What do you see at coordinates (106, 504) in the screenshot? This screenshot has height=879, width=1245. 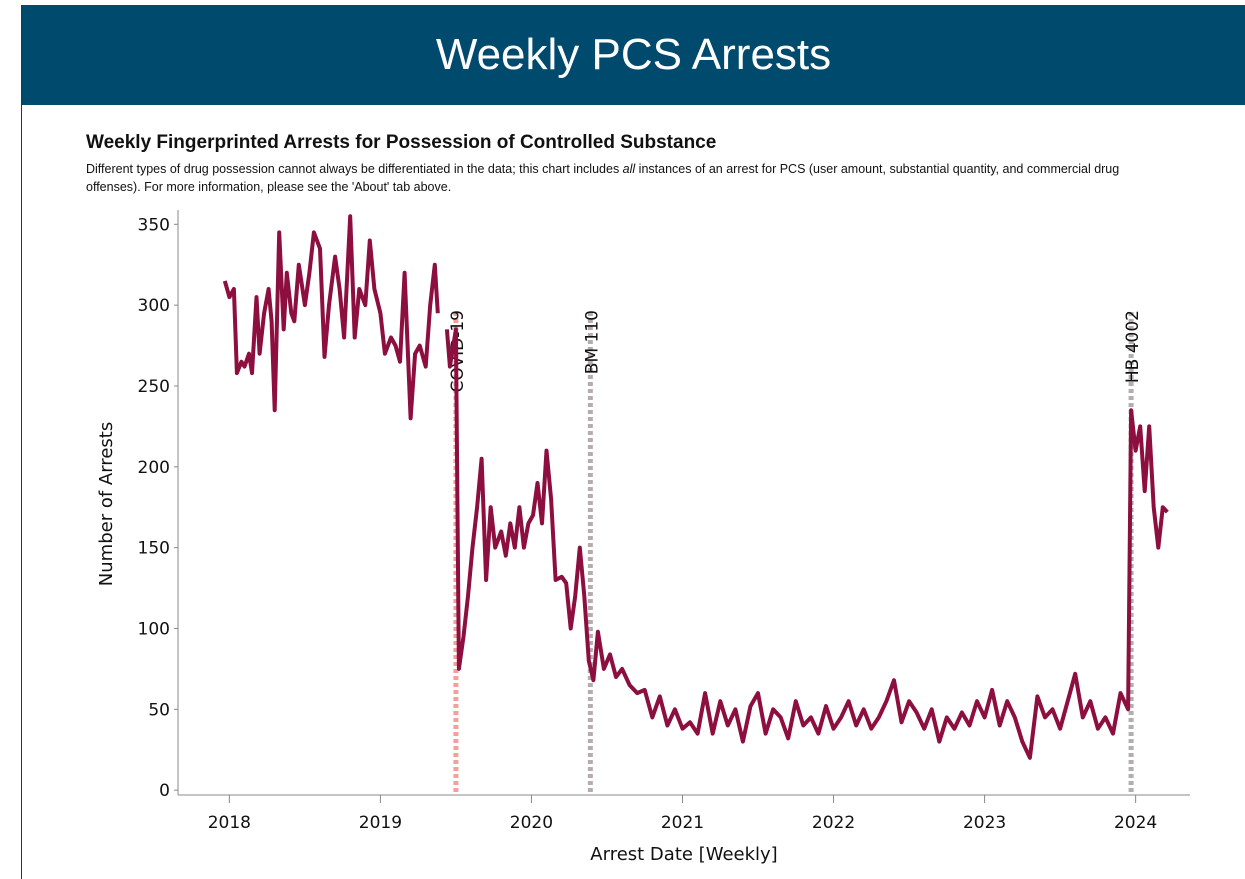 I see `y-axis-label: Number of Arrests` at bounding box center [106, 504].